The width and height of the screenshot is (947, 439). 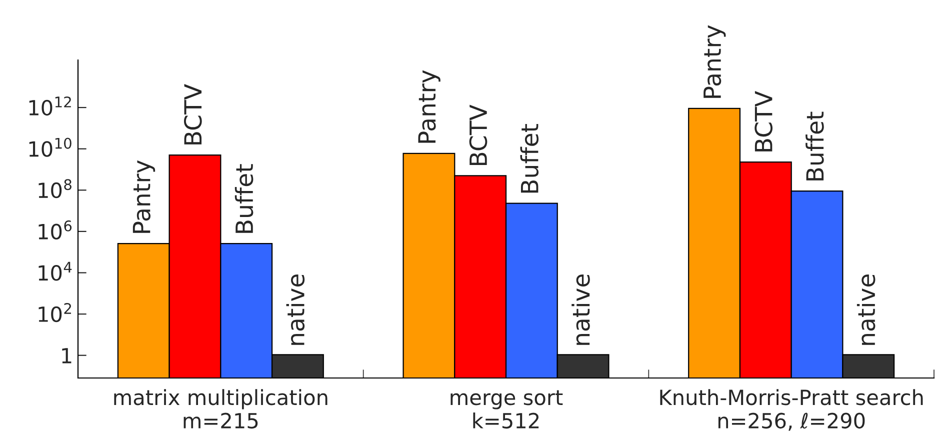 What do you see at coordinates (50, 106) in the screenshot?
I see `y-tick-label: 10$^{12}$` at bounding box center [50, 106].